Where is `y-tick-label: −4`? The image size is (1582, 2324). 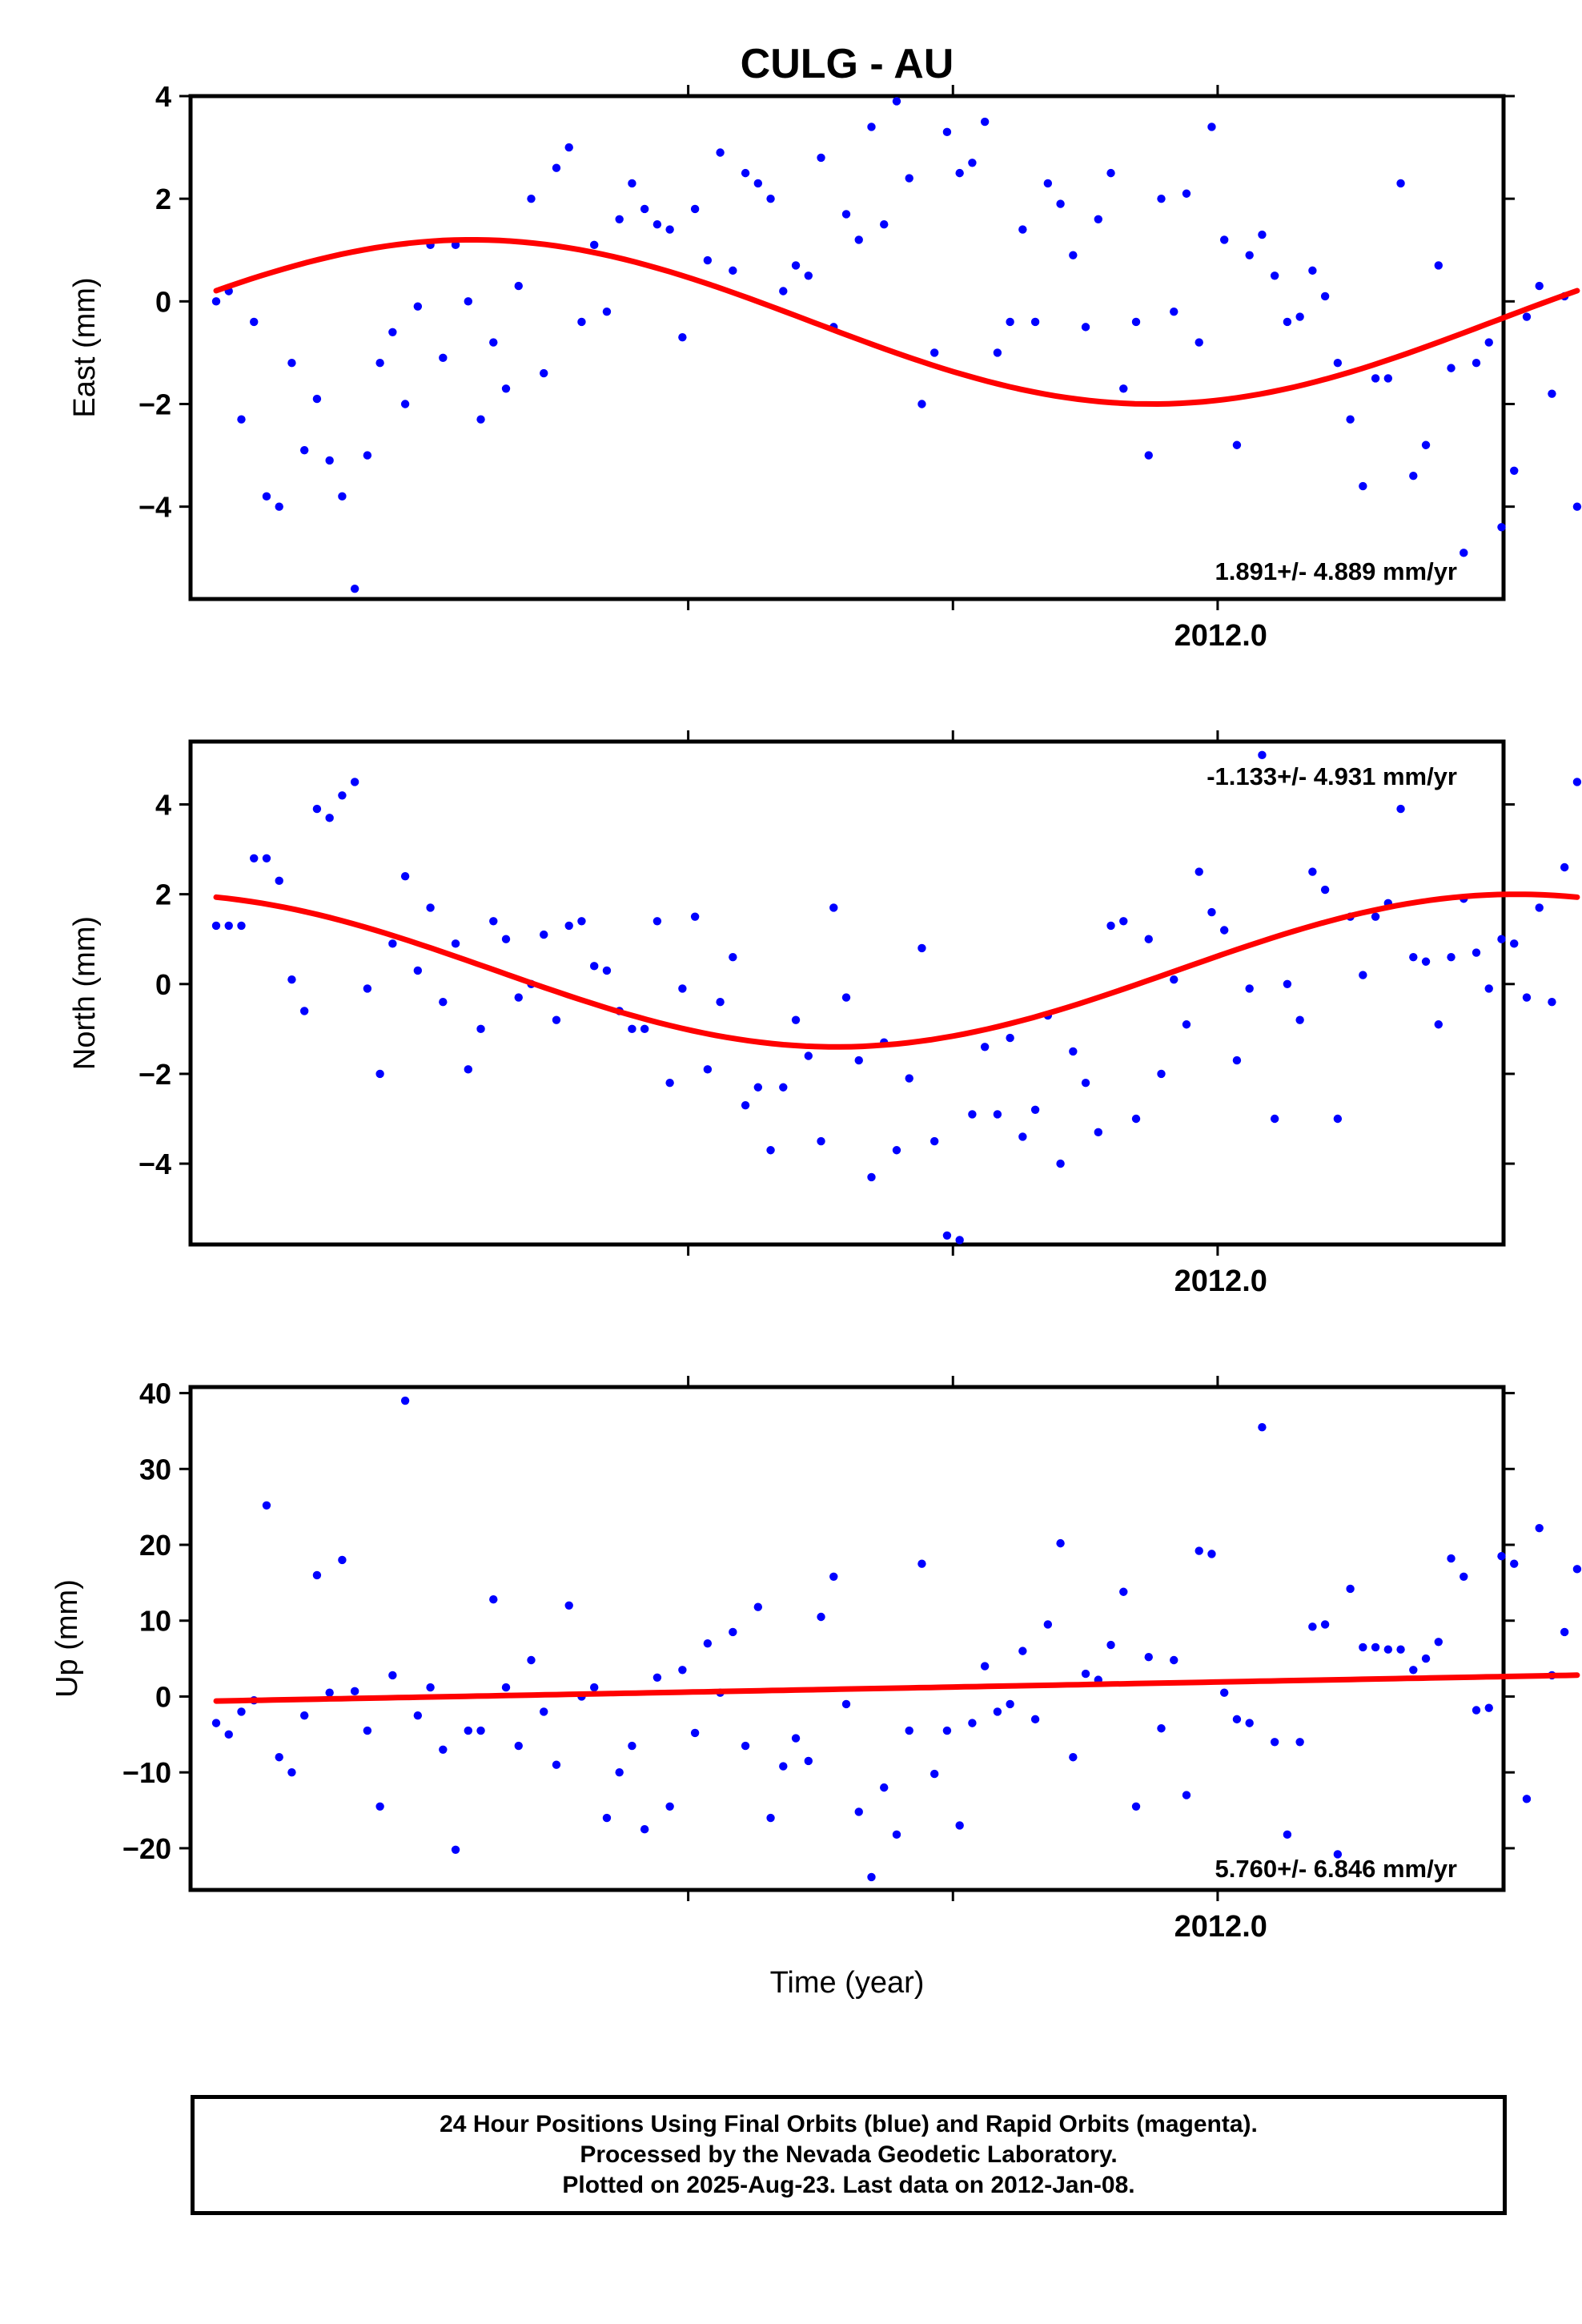 y-tick-label: −4 is located at coordinates (155, 1164).